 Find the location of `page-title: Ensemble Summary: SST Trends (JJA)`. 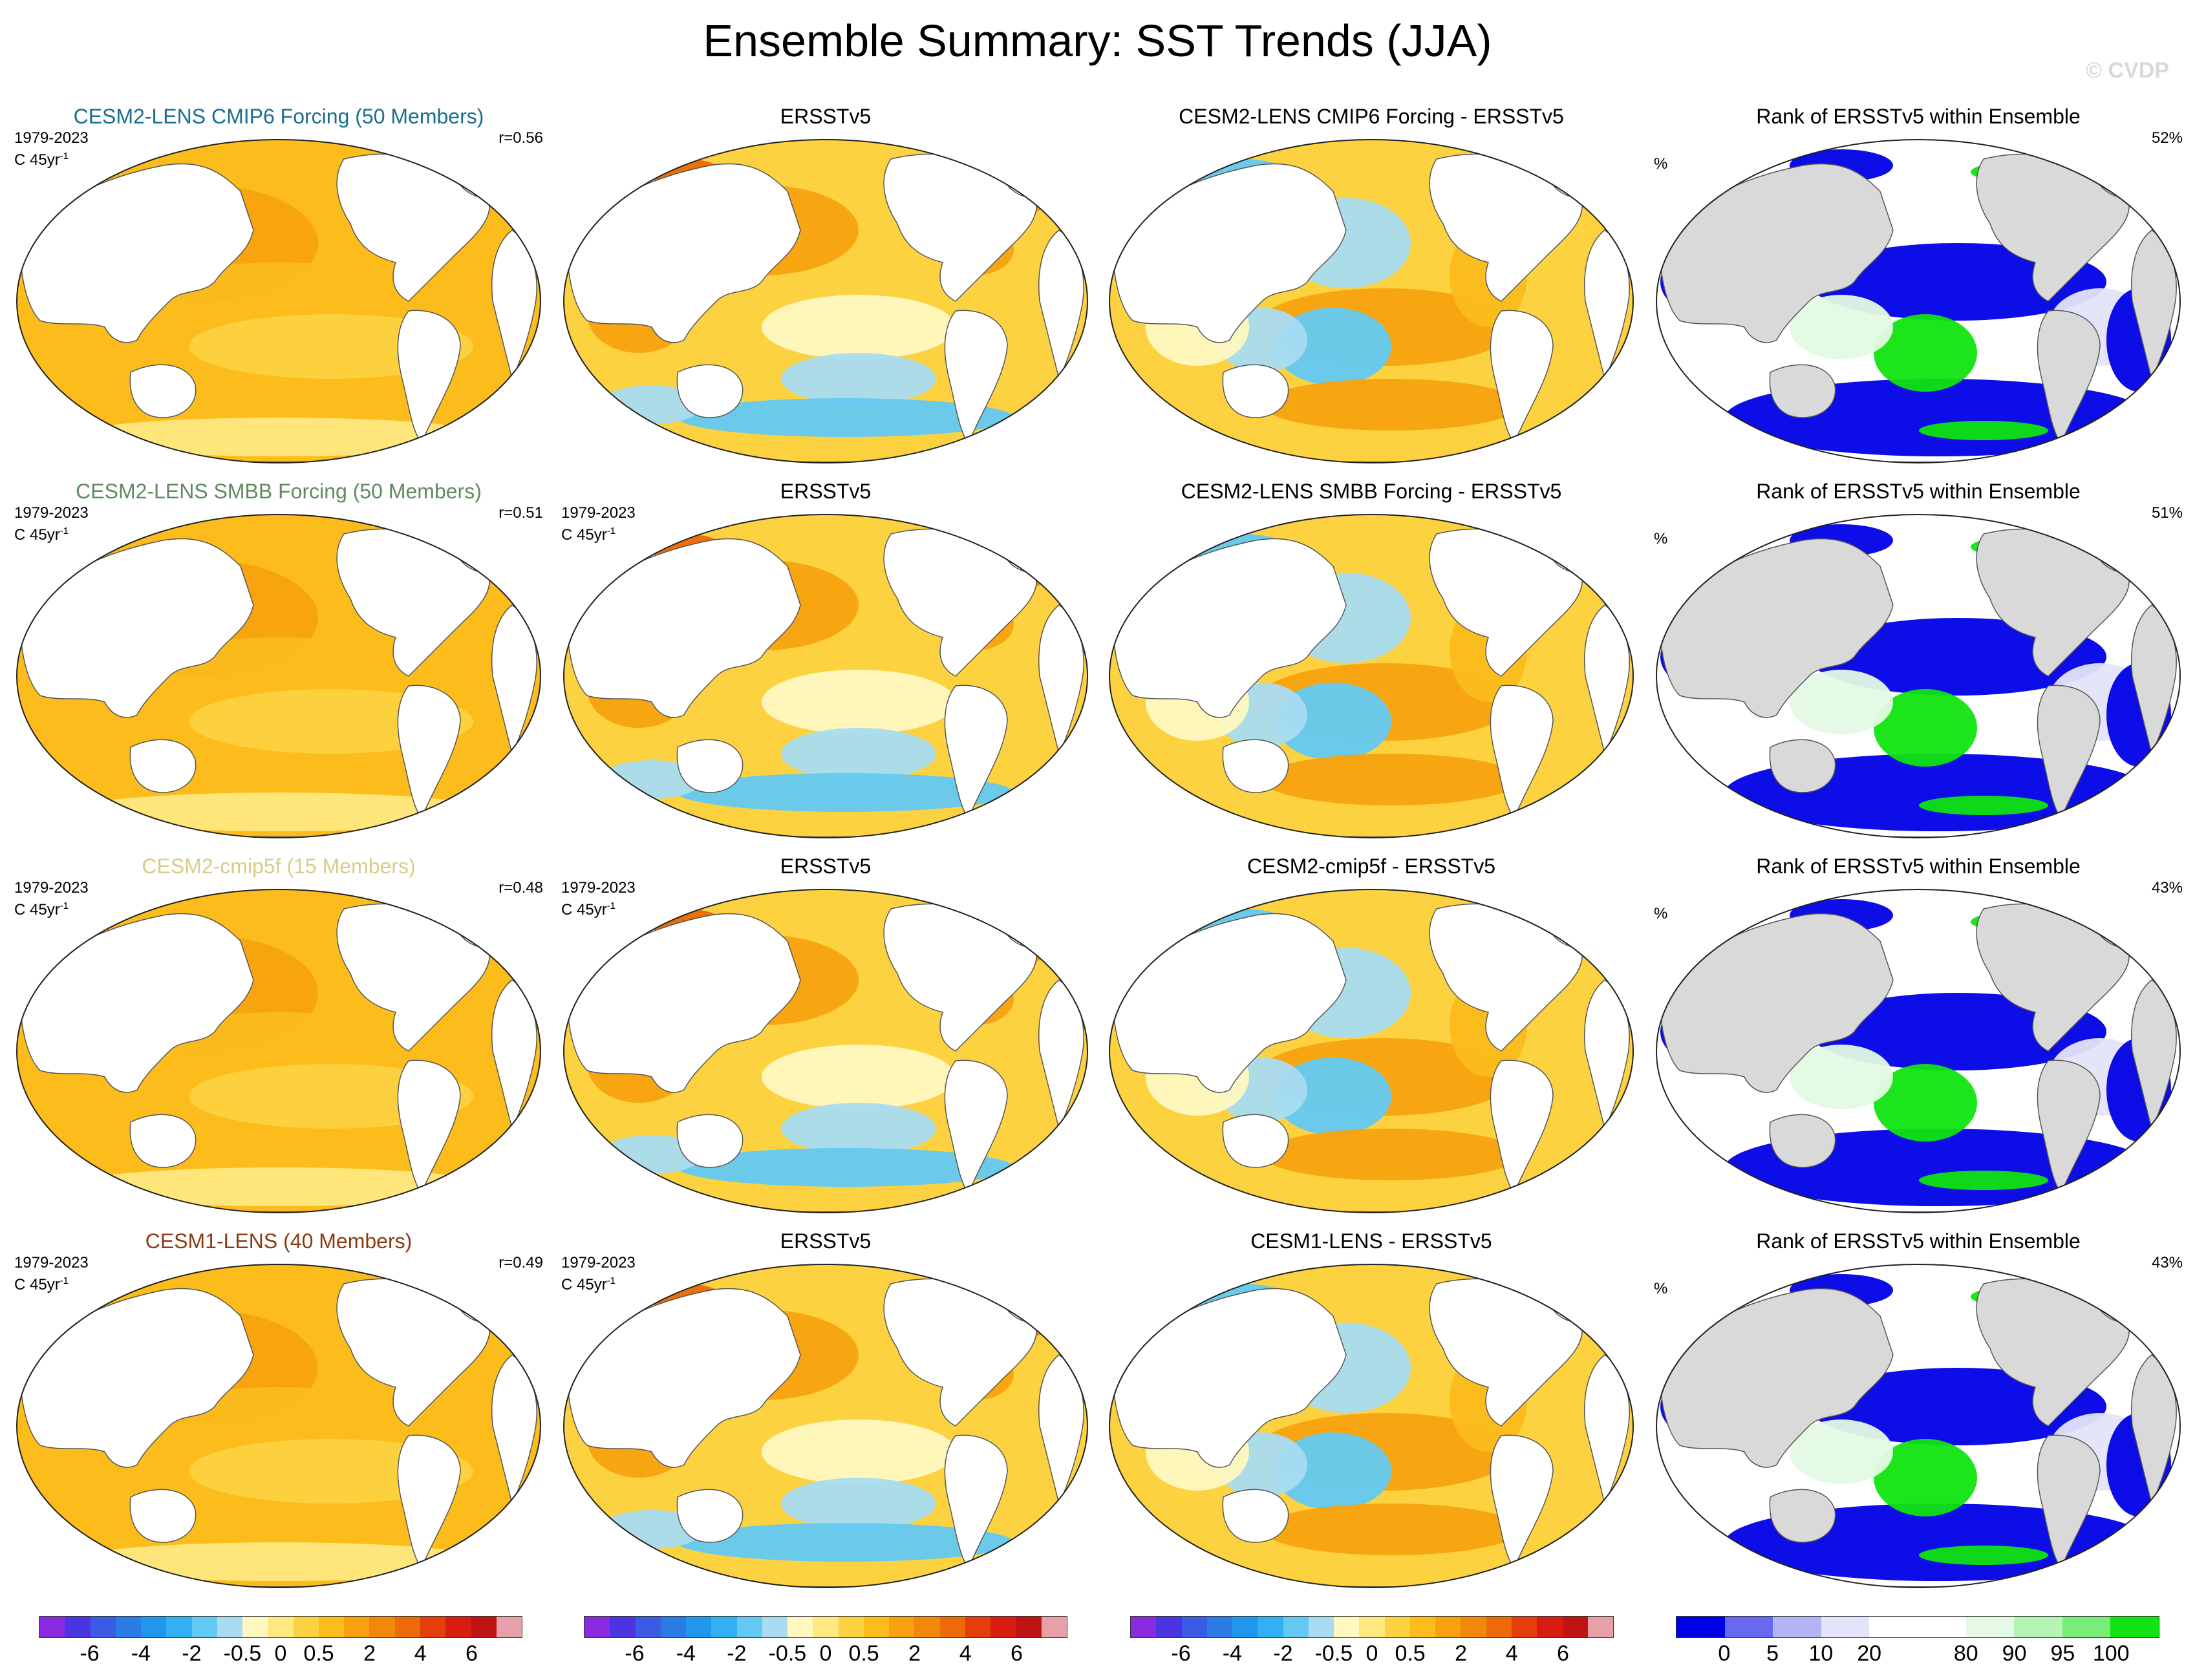

page-title: Ensemble Summary: SST Trends (JJA) is located at coordinates (1097, 41).